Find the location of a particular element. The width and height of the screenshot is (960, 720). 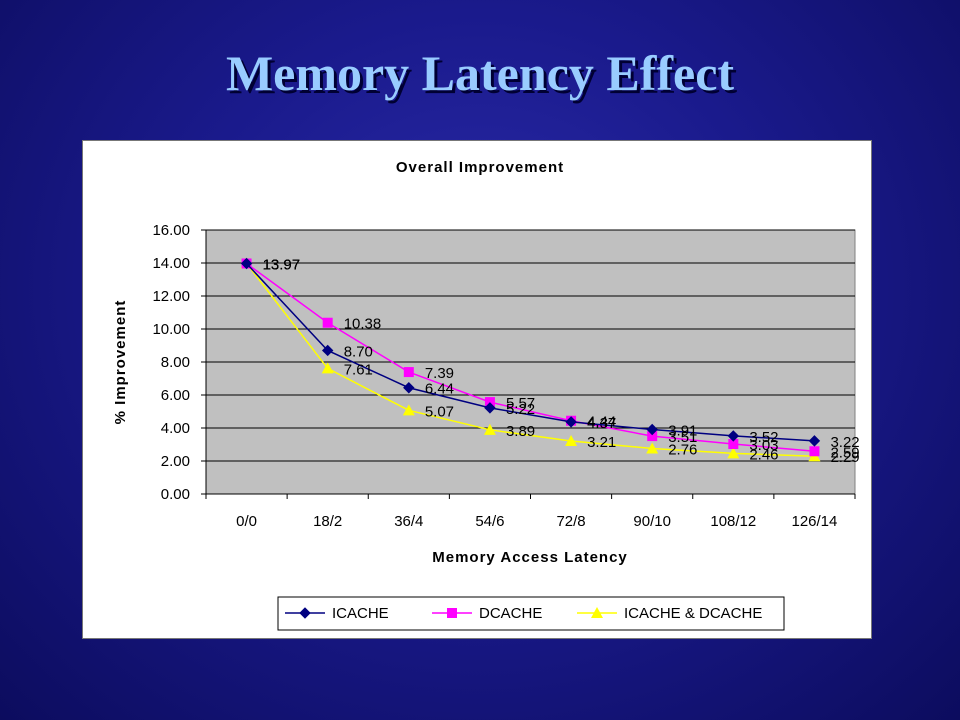

data-label: 4.44 is located at coordinates (601, 422).